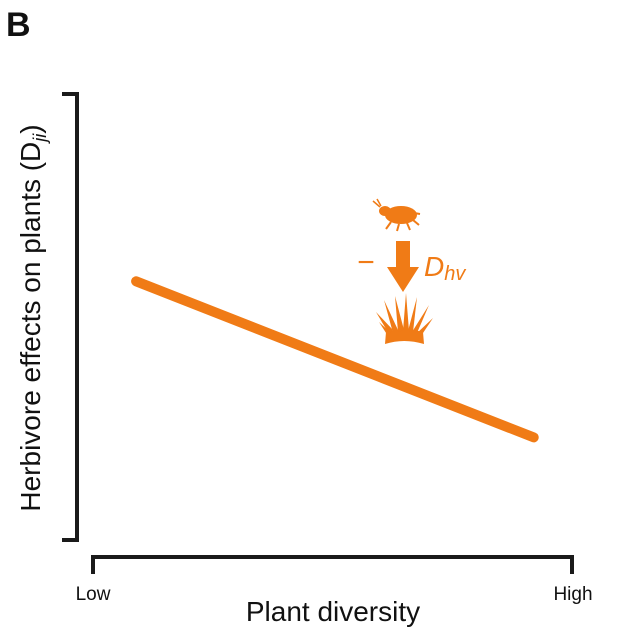  Describe the element at coordinates (40, 139) in the screenshot. I see `y-axis-title-subscript: ji` at that location.